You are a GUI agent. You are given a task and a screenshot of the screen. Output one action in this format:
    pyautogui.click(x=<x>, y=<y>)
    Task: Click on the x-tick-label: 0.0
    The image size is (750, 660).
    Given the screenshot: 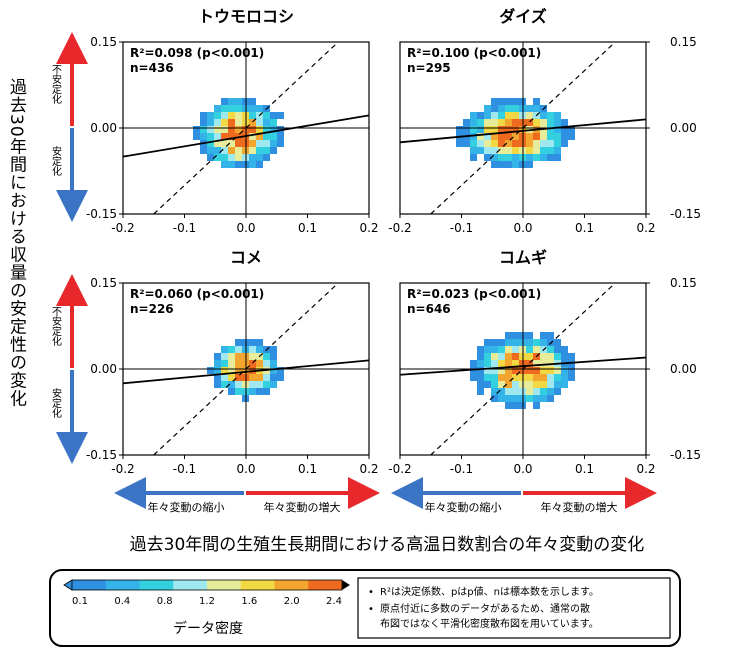 What is the action you would take?
    pyautogui.click(x=245, y=469)
    